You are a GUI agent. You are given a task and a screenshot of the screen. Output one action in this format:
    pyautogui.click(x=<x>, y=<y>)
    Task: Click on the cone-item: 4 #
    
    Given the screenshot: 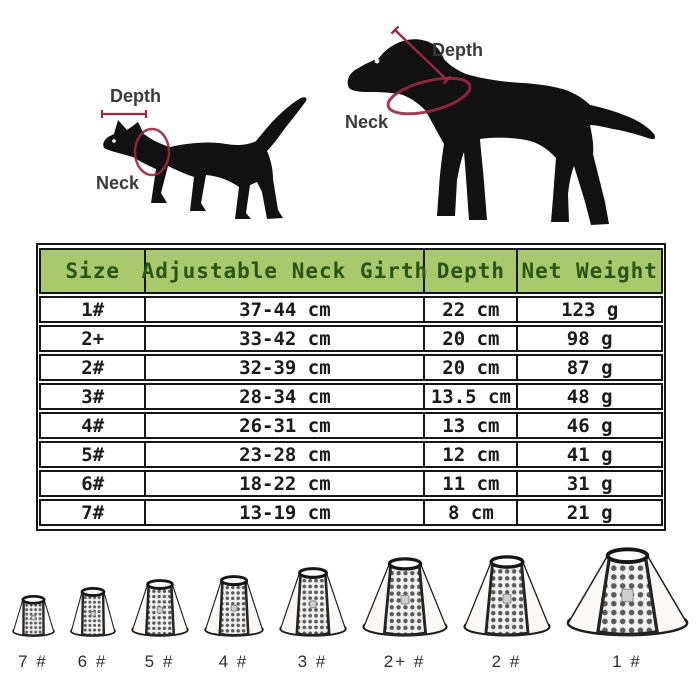 What is the action you would take?
    pyautogui.click(x=234, y=623)
    